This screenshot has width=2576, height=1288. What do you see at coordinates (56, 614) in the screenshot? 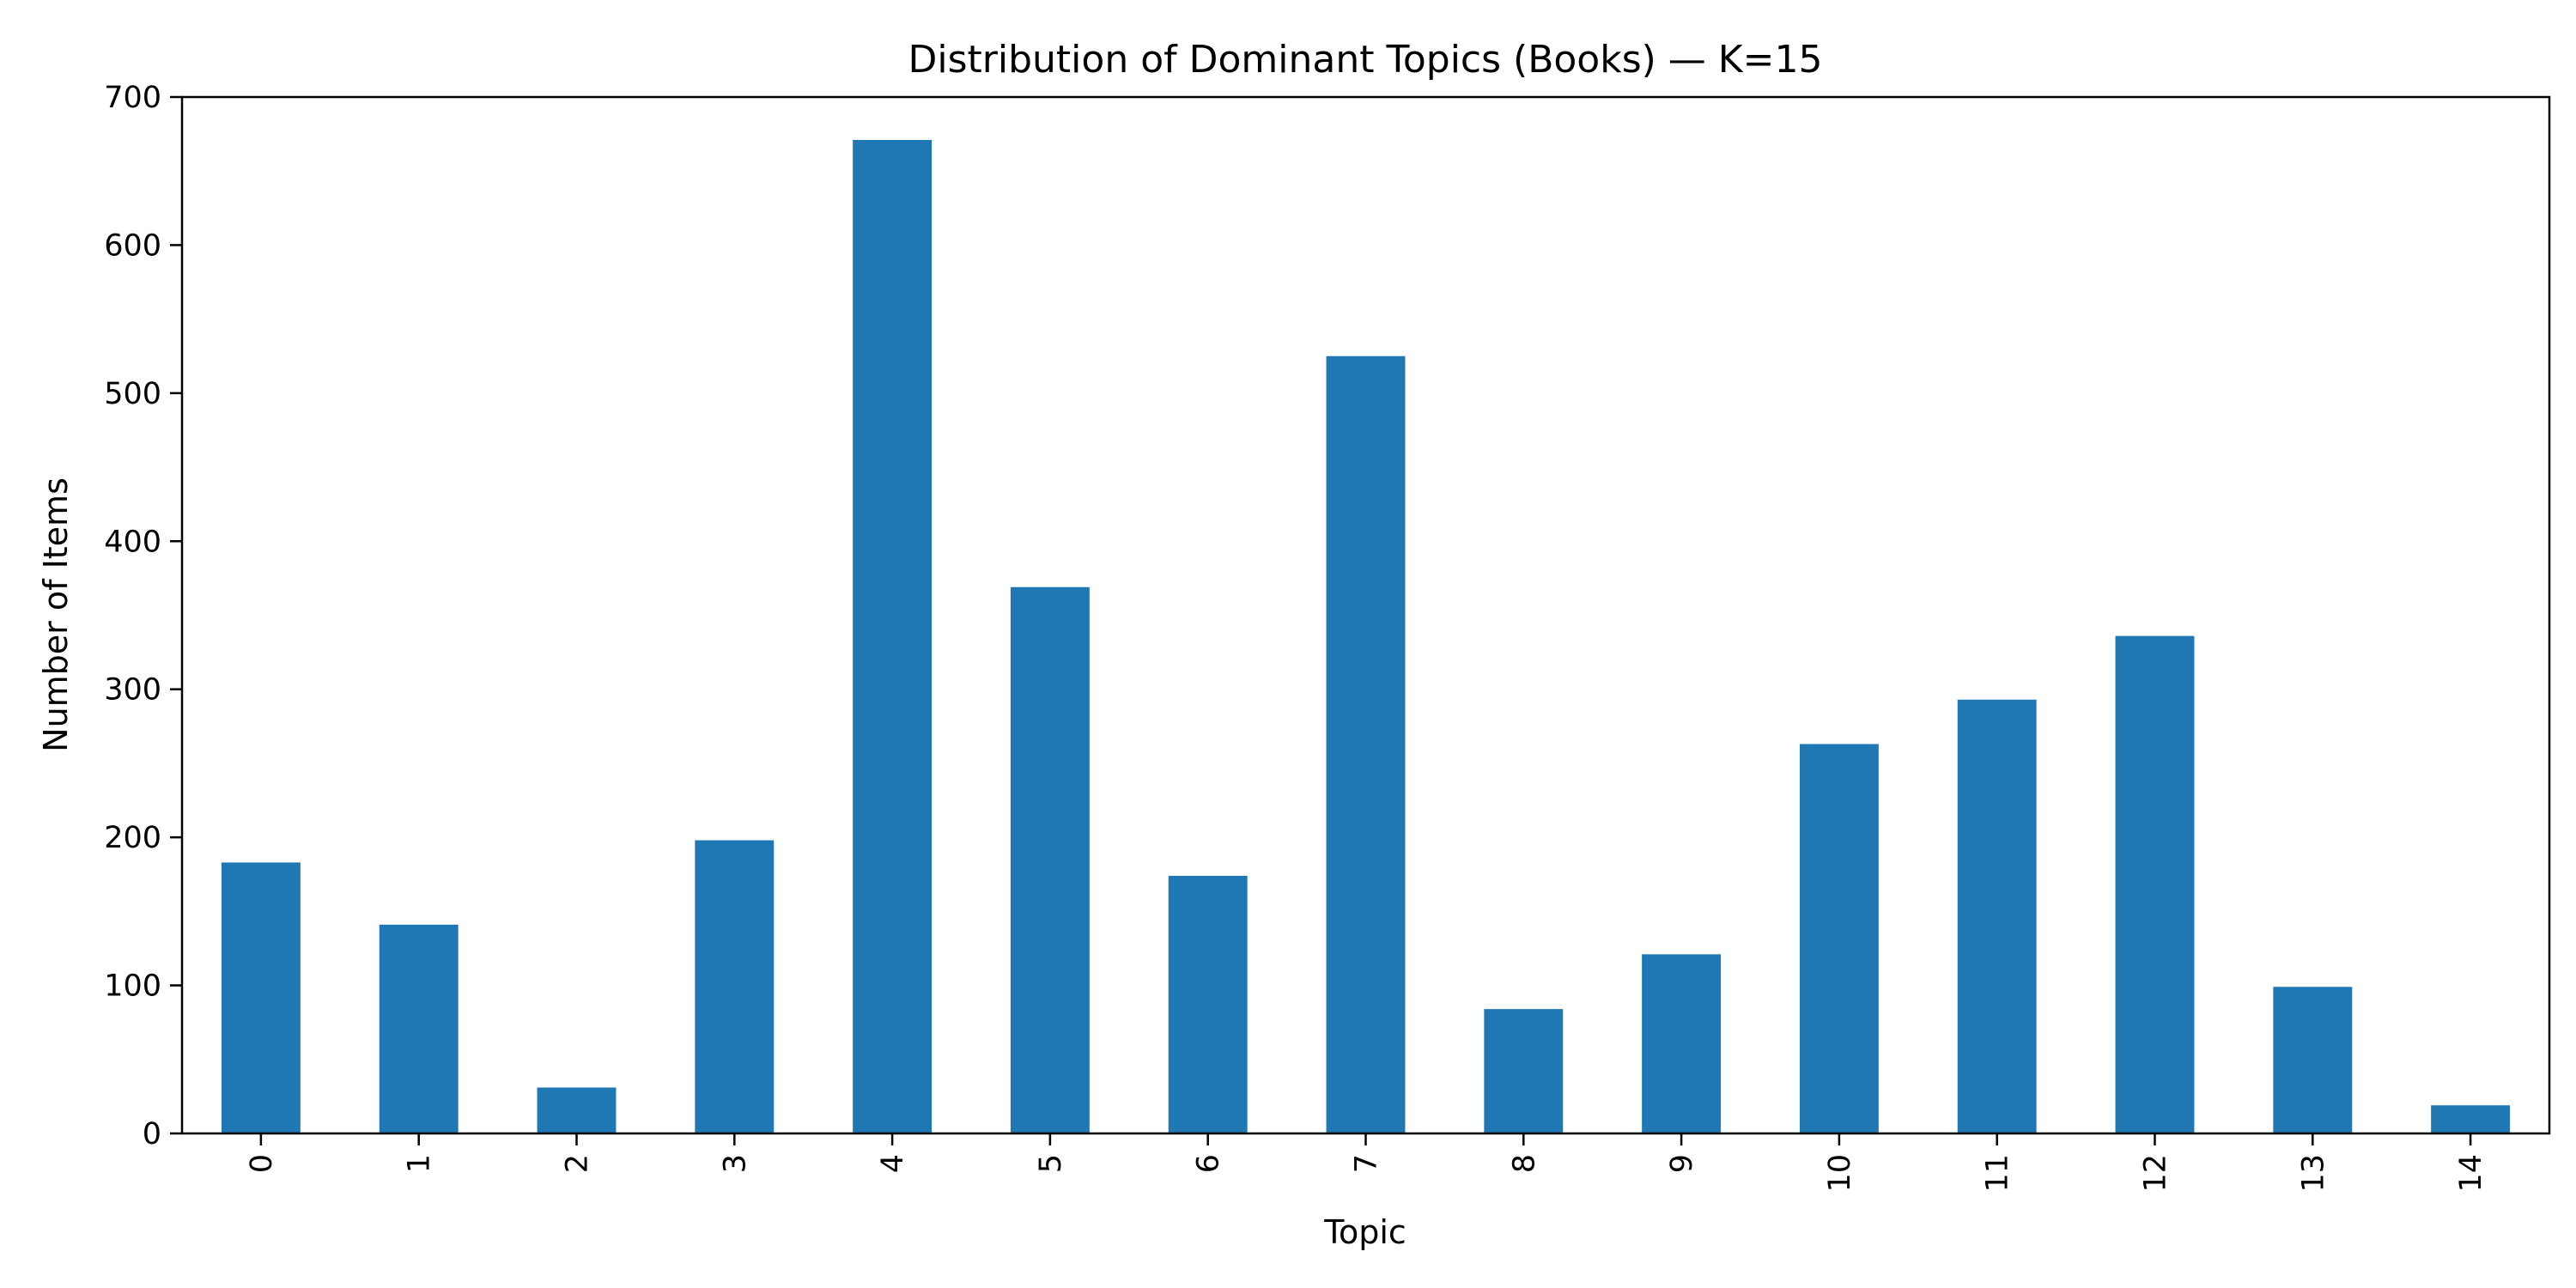
I see `y-axis-label: Number of Items` at bounding box center [56, 614].